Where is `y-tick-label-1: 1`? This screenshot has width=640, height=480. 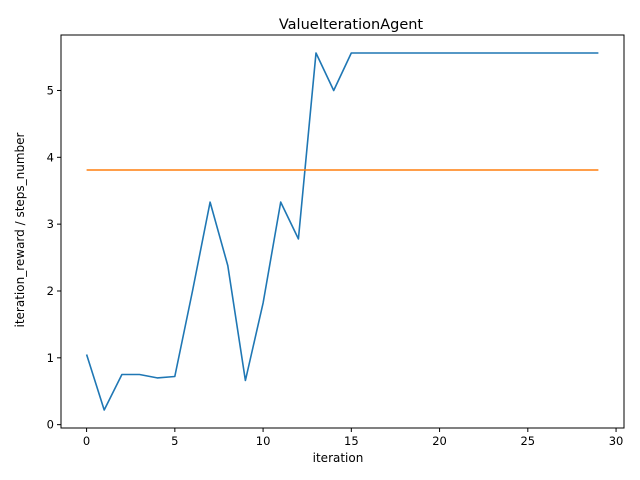
y-tick-label-1: 1 is located at coordinates (50, 358).